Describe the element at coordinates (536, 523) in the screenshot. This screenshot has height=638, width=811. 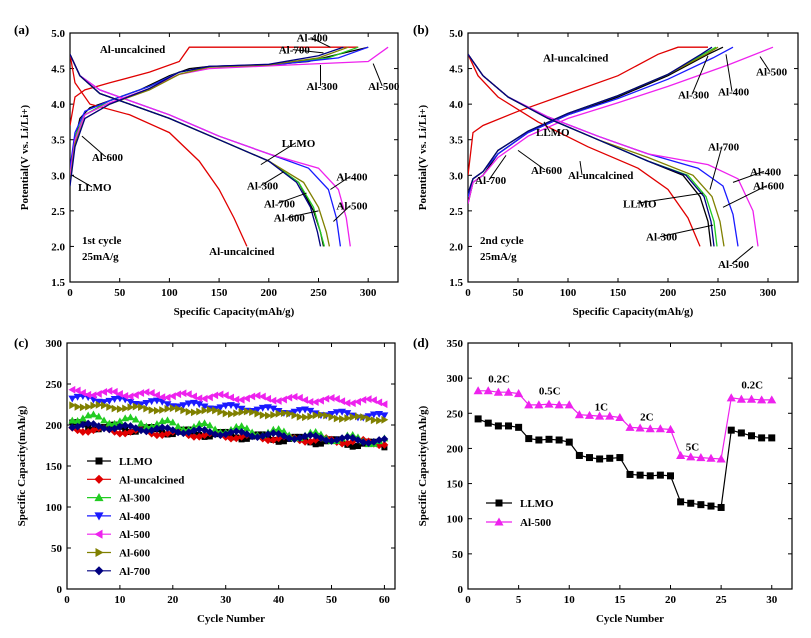
I see `legend-label: Al-500` at that location.